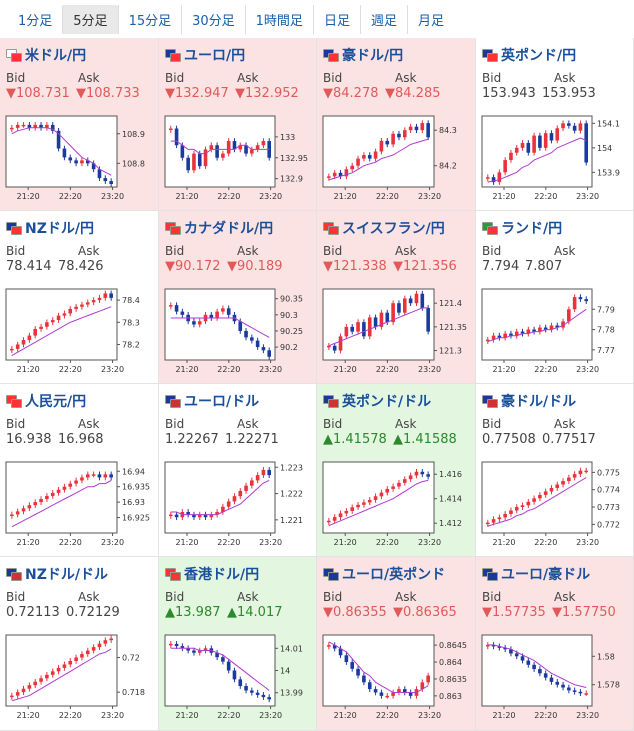  I want to click on candlestick-chart: 121.4 121.35 121.3 21:20 22:20 23:20, so click(395, 331).